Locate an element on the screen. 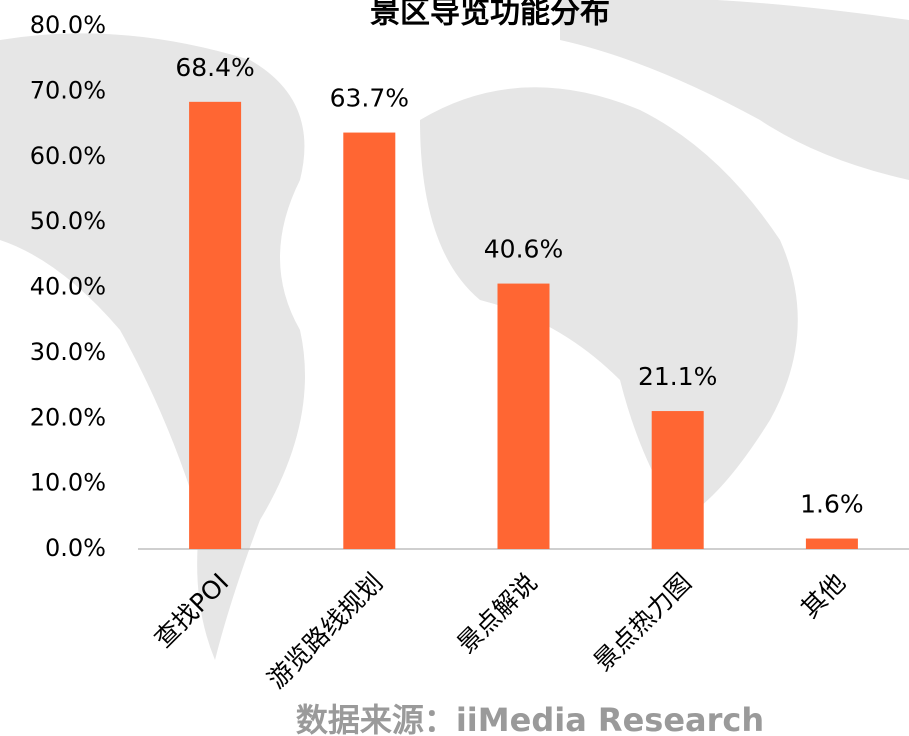 The image size is (909, 736). value-label: 21.1% is located at coordinates (677, 376).